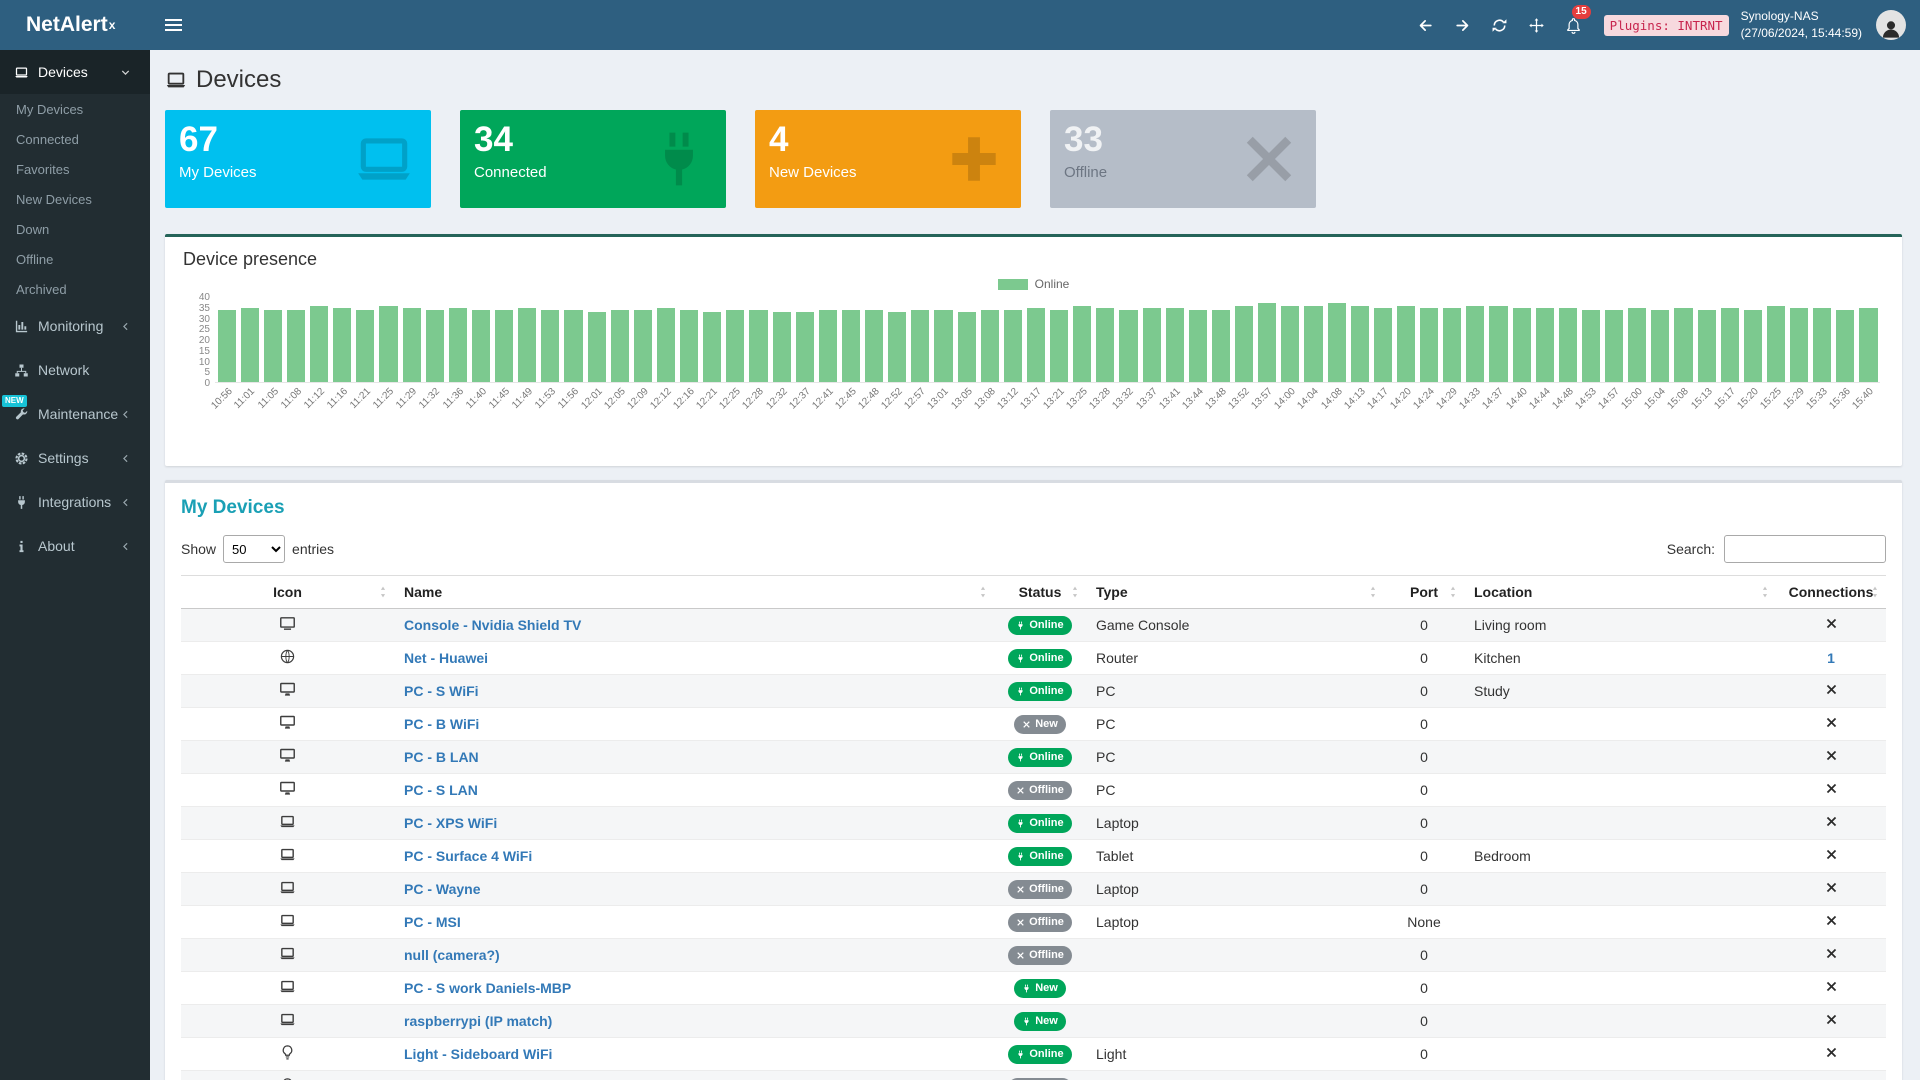 The image size is (1920, 1080). I want to click on sidebar-item-devices: Devices, so click(75, 72).